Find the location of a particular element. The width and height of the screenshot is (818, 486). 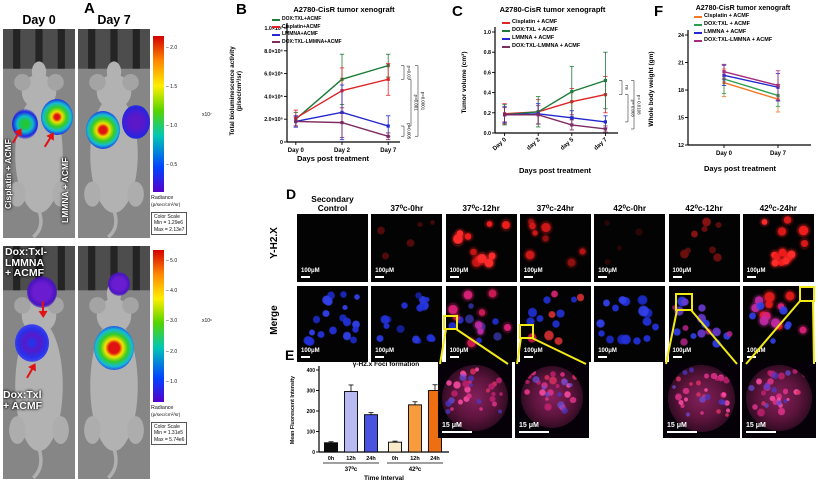

legend-entry: DOX:TXL + ACMF is located at coordinates (733, 24).